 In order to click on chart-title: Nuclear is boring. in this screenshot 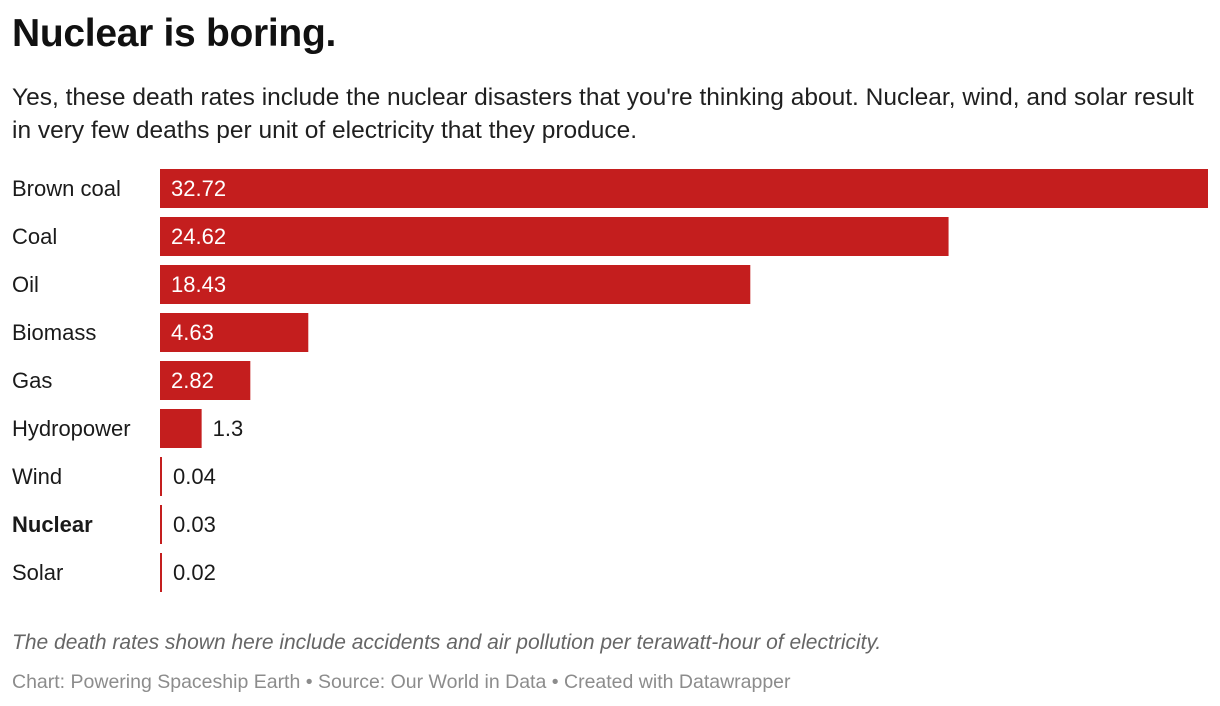, I will do `click(174, 33)`.